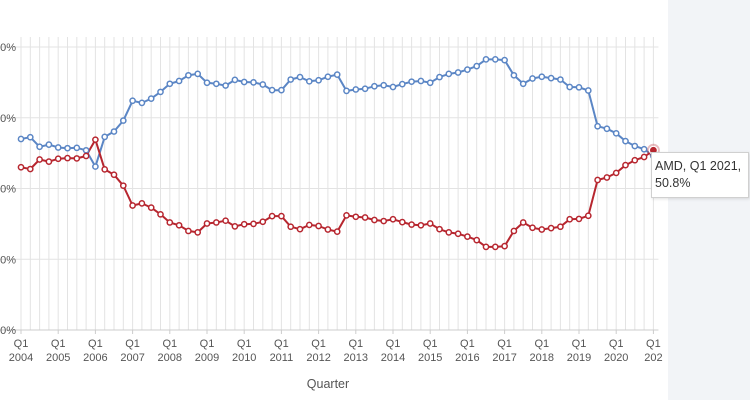  I want to click on y-tick-label: 20%, so click(8, 260).